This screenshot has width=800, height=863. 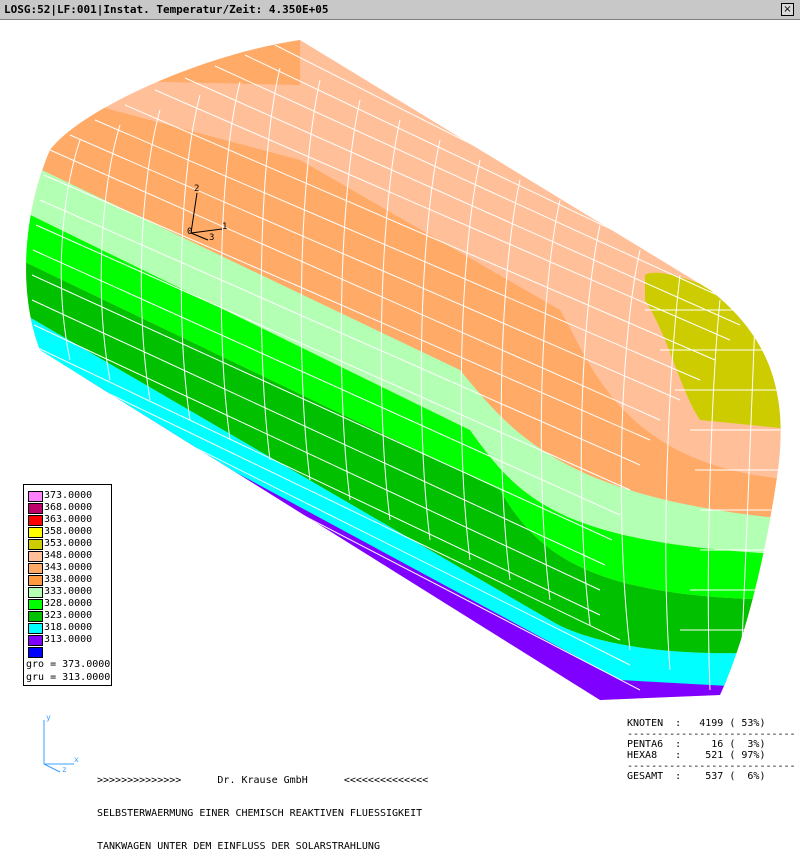 I want to click on legend-value: 333.0000, so click(x=68, y=591).